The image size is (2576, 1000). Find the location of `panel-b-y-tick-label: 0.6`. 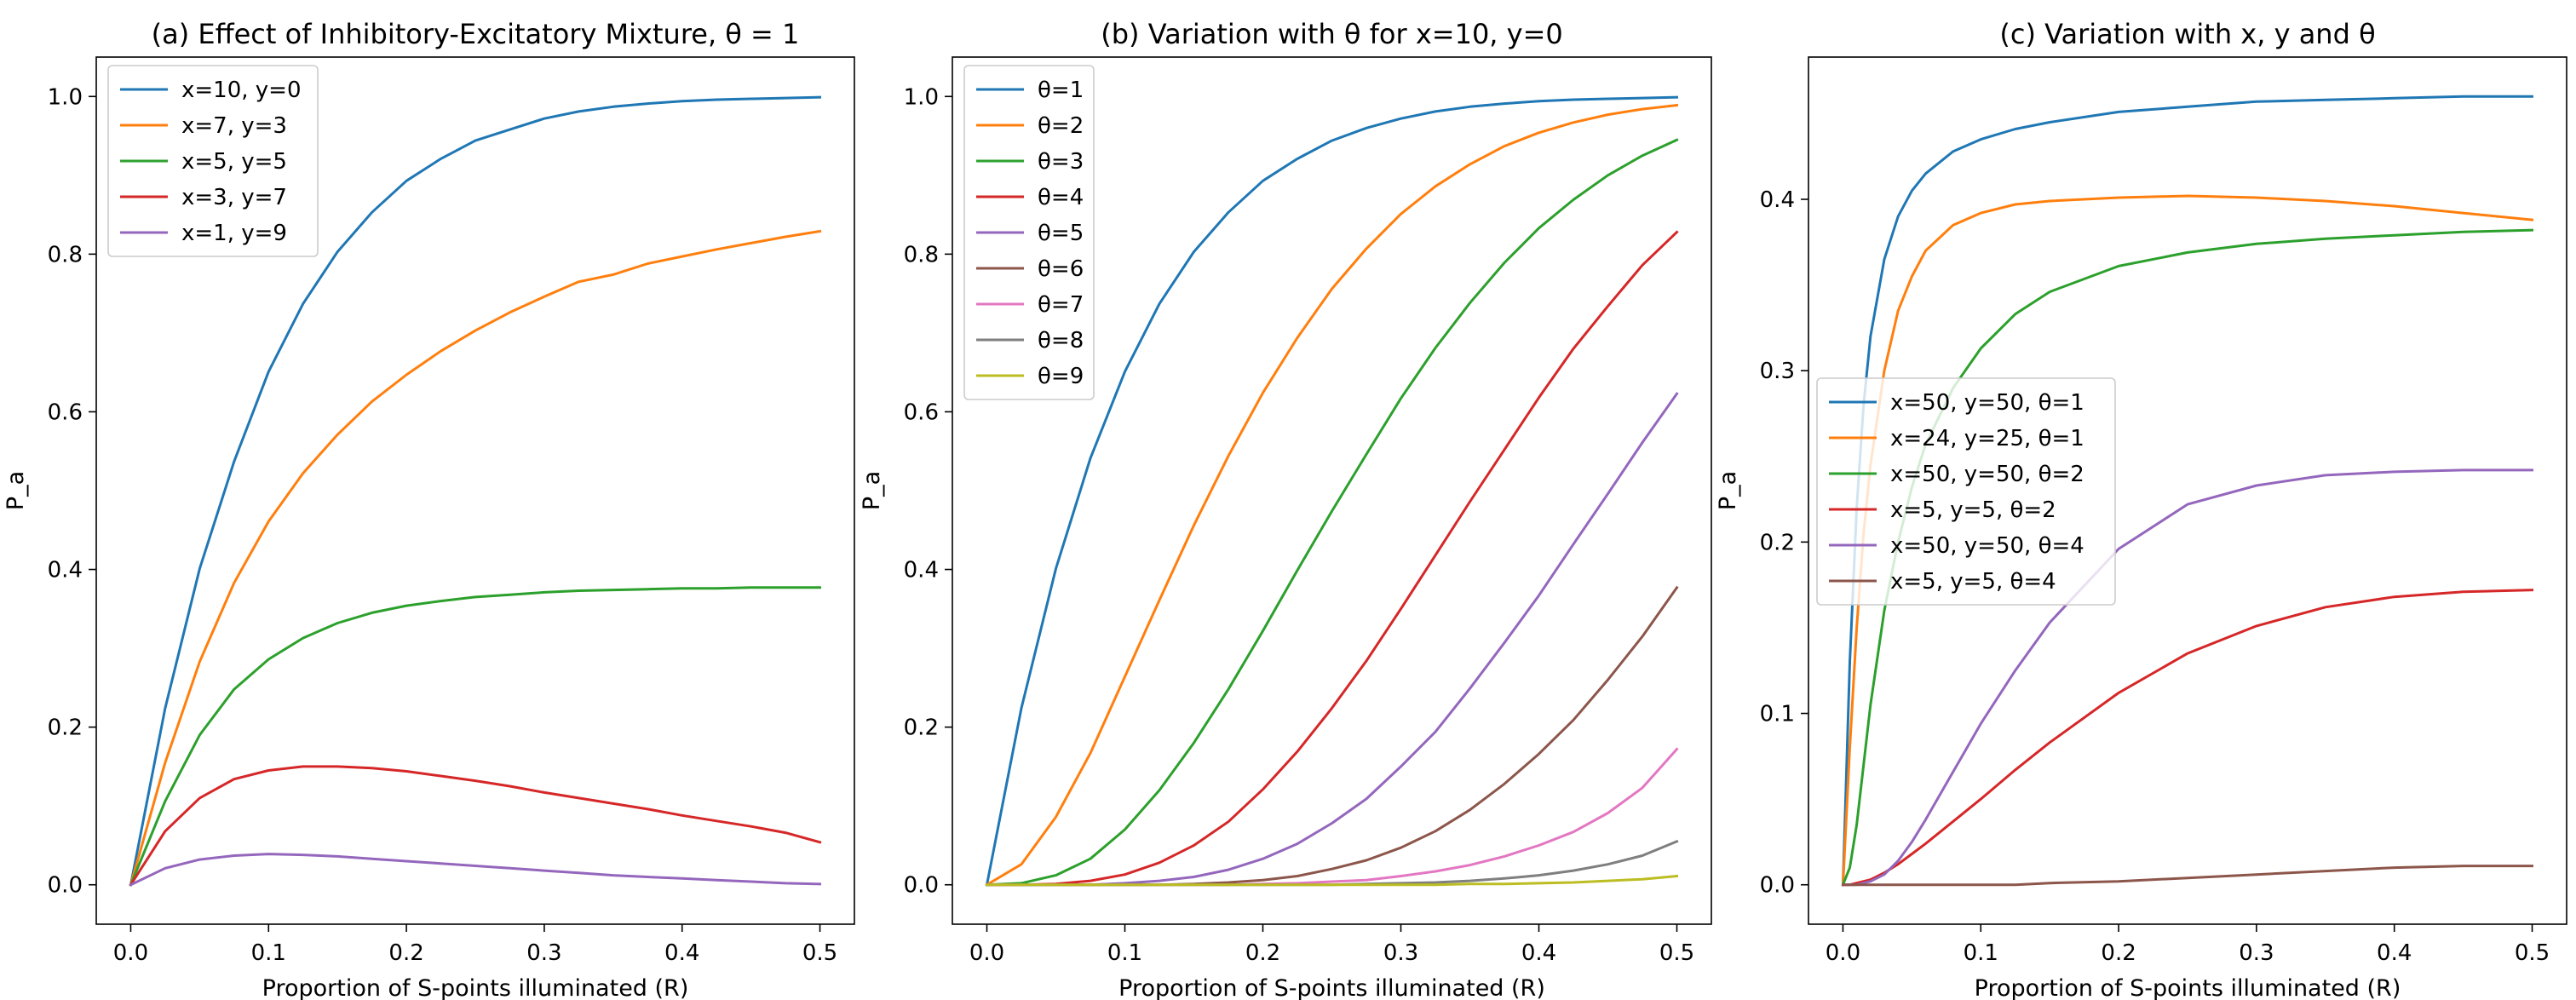

panel-b-y-tick-label: 0.6 is located at coordinates (922, 412).